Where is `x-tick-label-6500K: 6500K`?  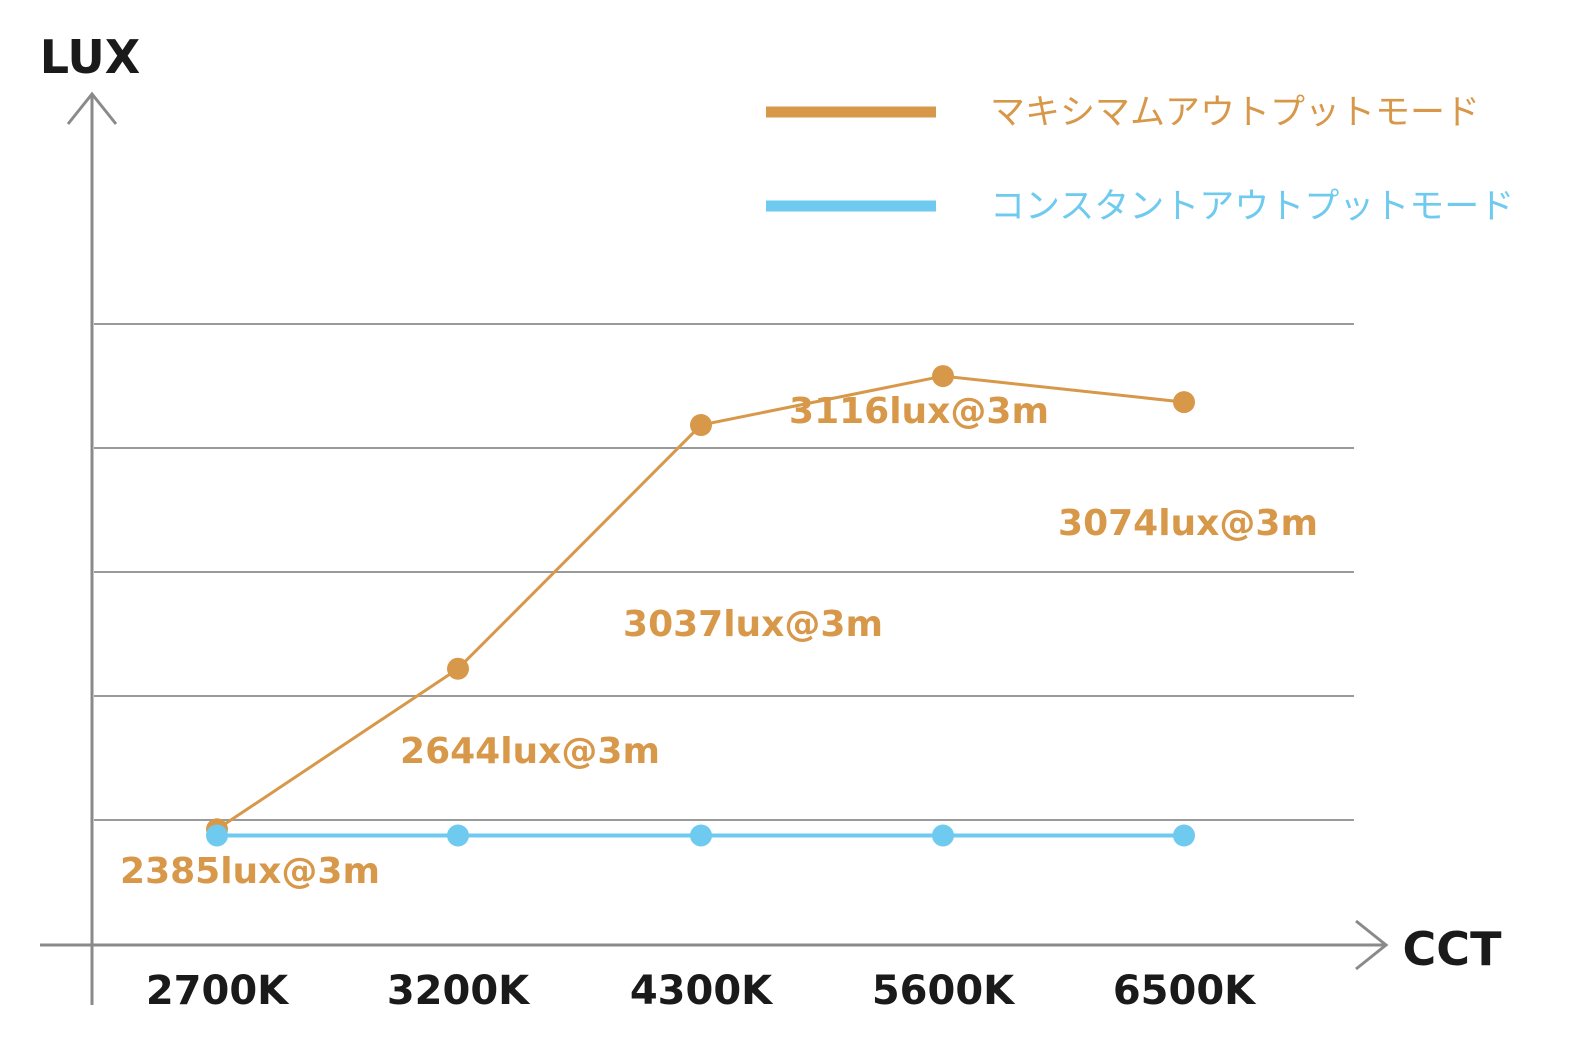 x-tick-label-6500K: 6500K is located at coordinates (1185, 991).